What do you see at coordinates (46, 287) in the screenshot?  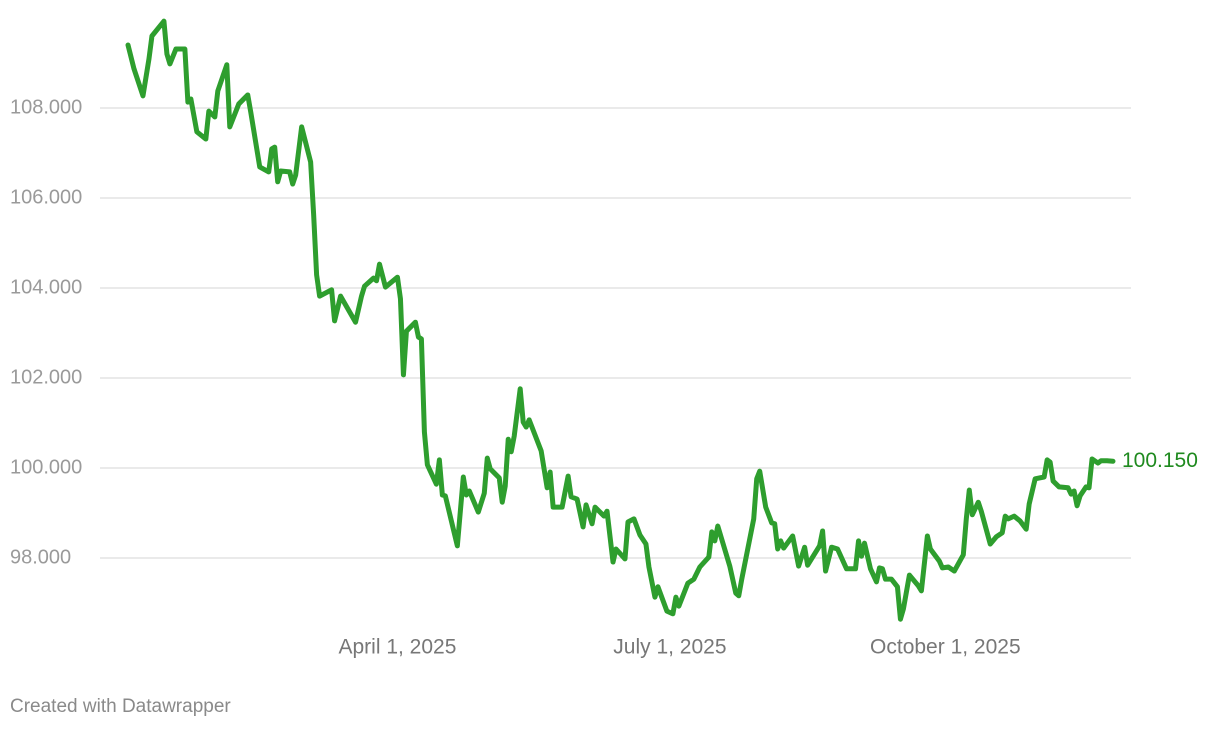 I see `y-tick-label: 104.000` at bounding box center [46, 287].